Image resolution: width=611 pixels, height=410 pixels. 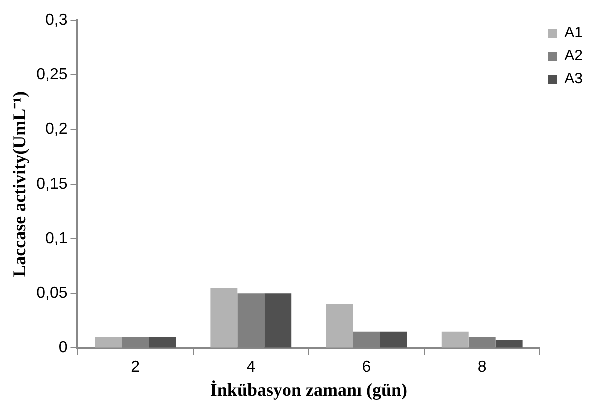 What do you see at coordinates (56, 21) in the screenshot?
I see `y-tick-label: 0,3` at bounding box center [56, 21].